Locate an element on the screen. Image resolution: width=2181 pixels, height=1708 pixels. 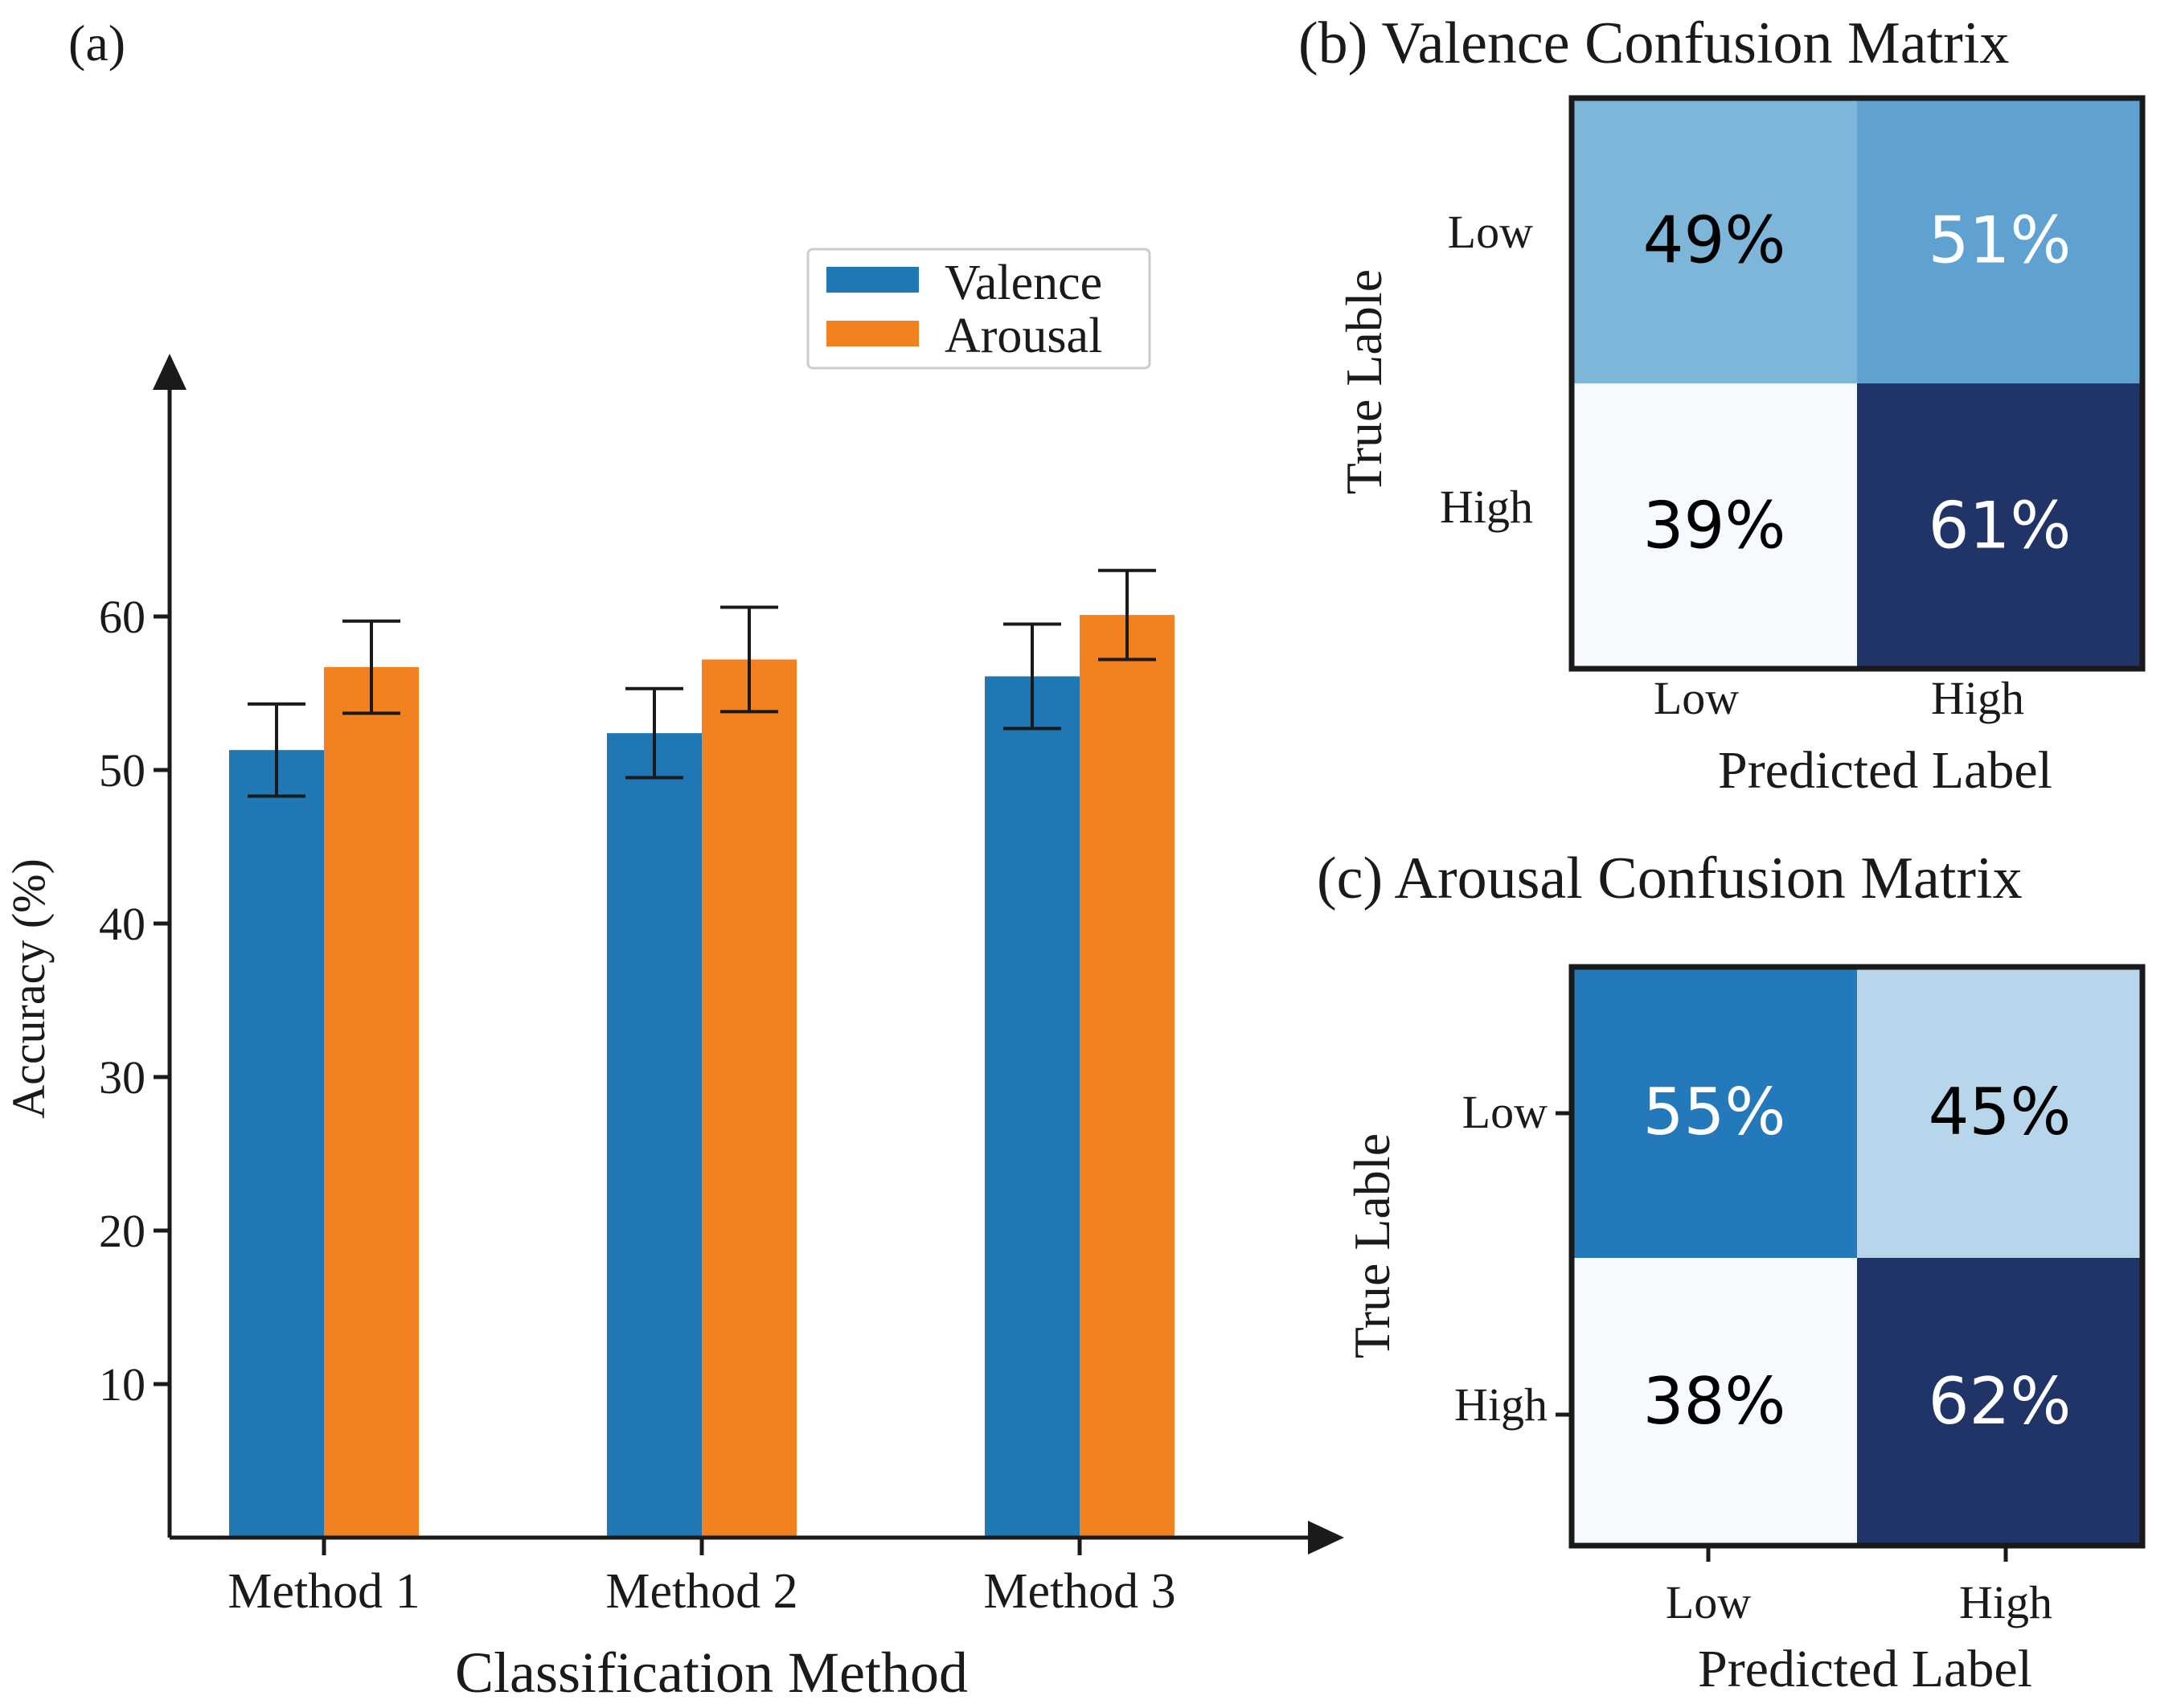
arousal-matrix-cells: 55% 45% 38% 62% is located at coordinates (1857, 1256).